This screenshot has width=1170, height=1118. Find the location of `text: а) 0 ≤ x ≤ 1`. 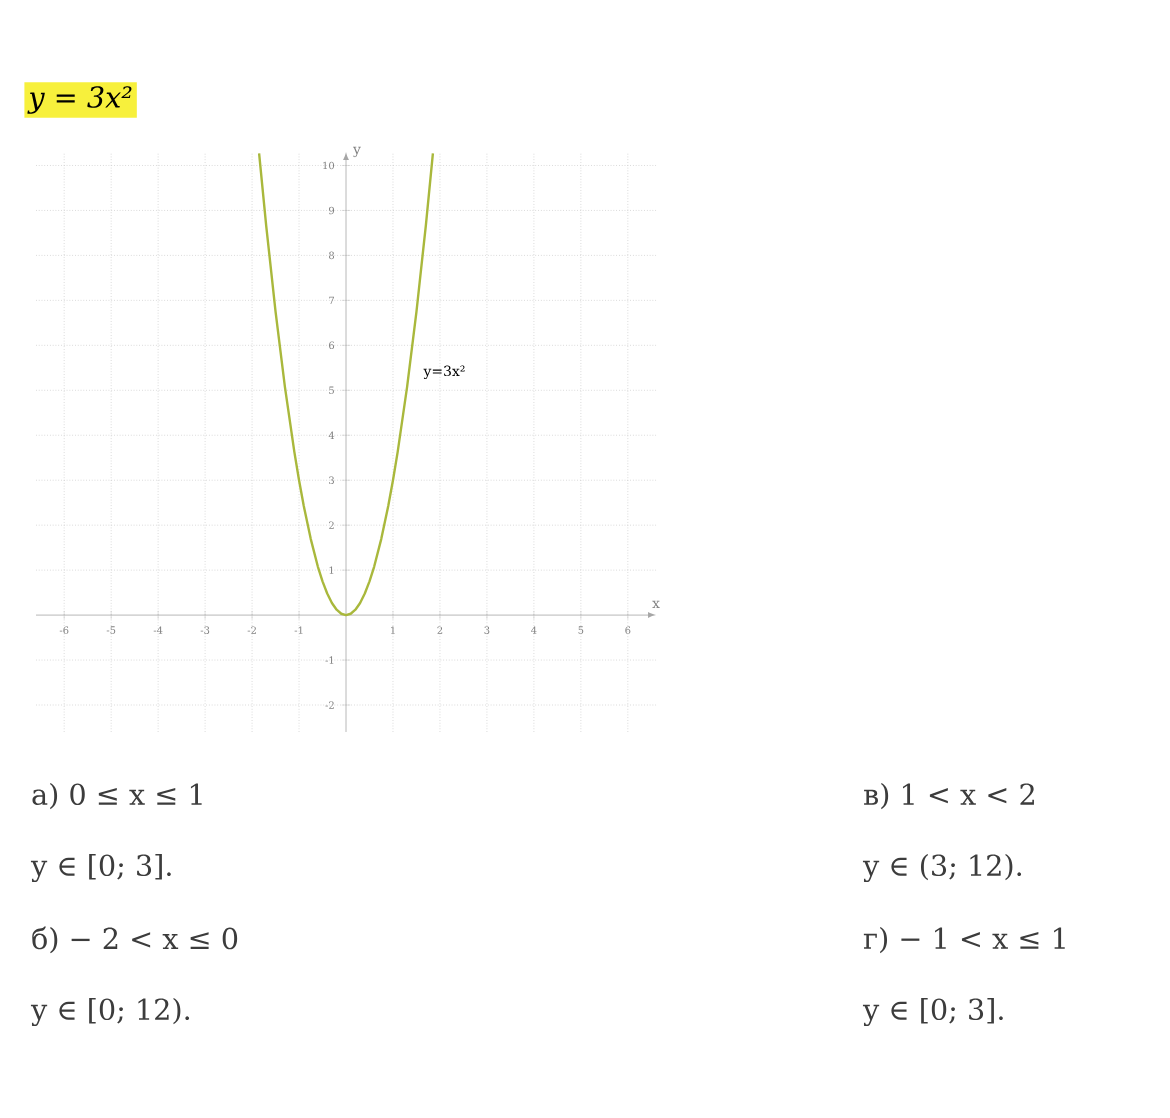

text: а) 0 ≤ x ≤ 1 is located at coordinates (117, 796).